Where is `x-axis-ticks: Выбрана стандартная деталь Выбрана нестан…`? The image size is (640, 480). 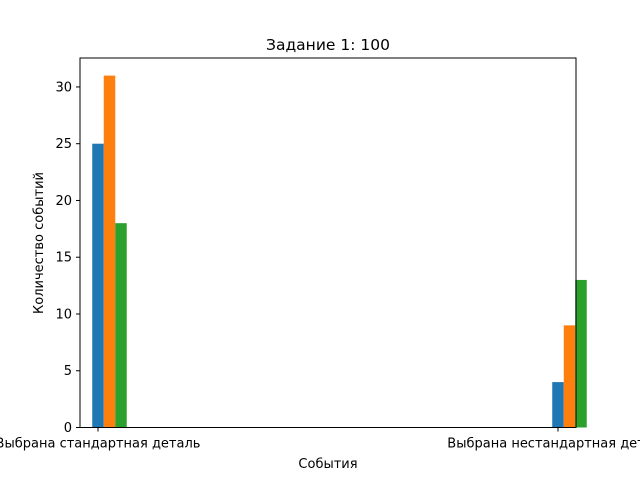
x-axis-ticks: Выбрана стандартная деталь Выбрана нестан… is located at coordinates (320, 439).